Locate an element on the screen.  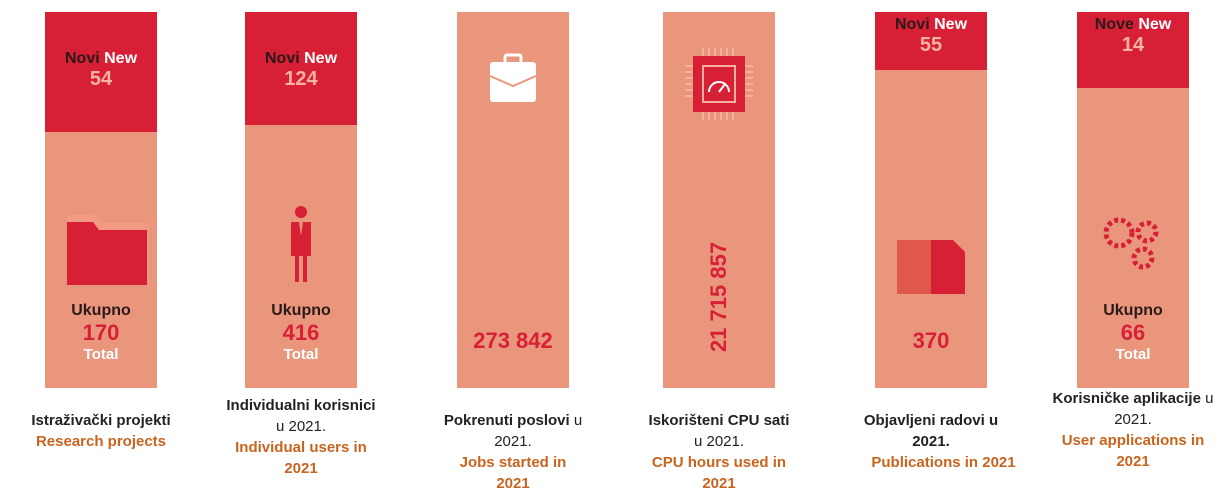
total-block: 370 is located at coordinates (931, 341).